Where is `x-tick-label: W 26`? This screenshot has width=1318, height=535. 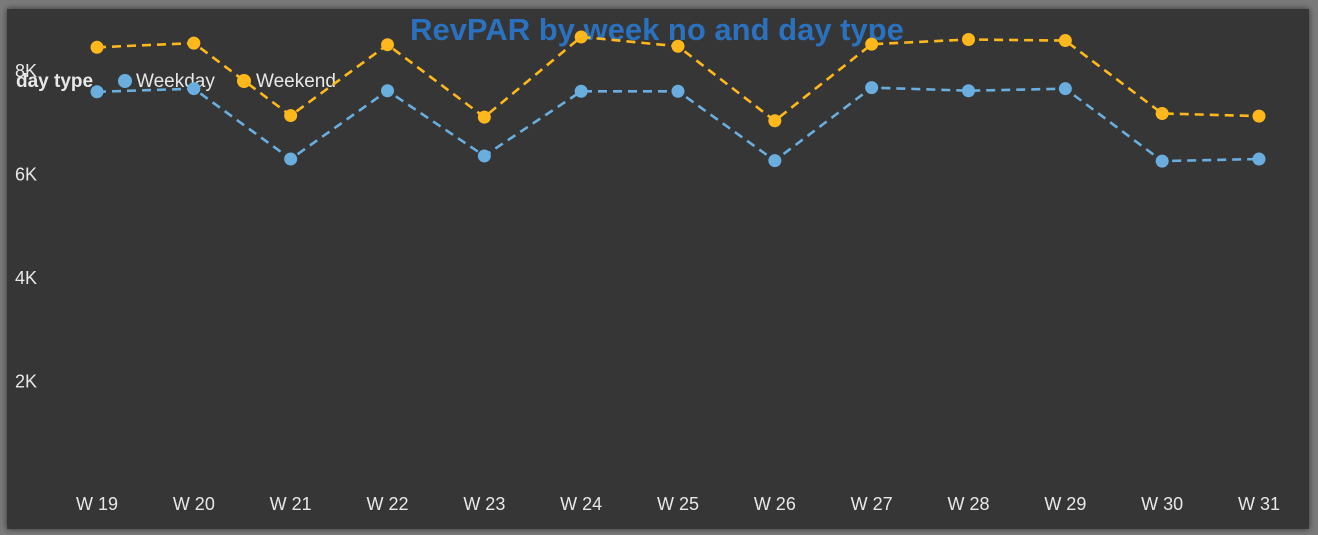 x-tick-label: W 26 is located at coordinates (775, 504).